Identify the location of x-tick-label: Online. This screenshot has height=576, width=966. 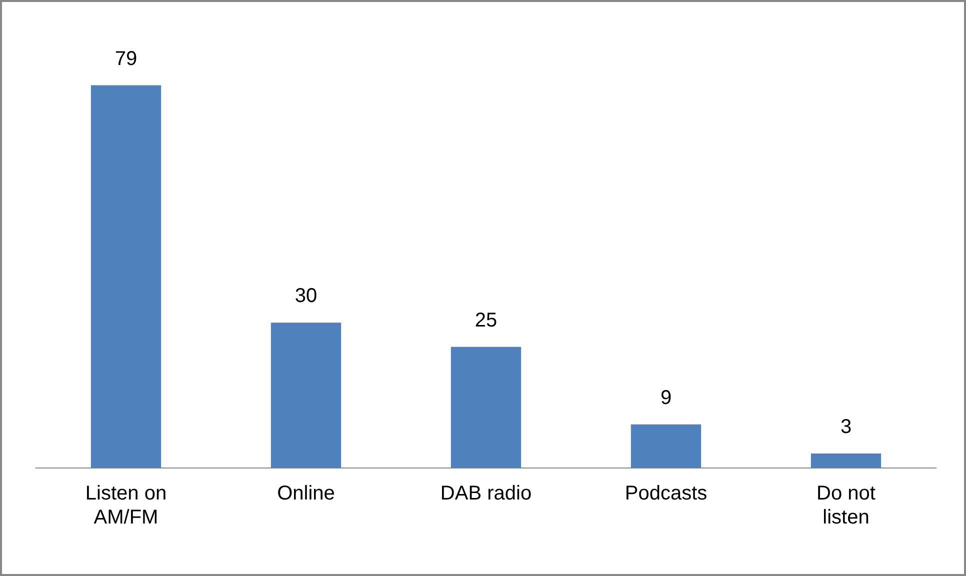
(306, 493).